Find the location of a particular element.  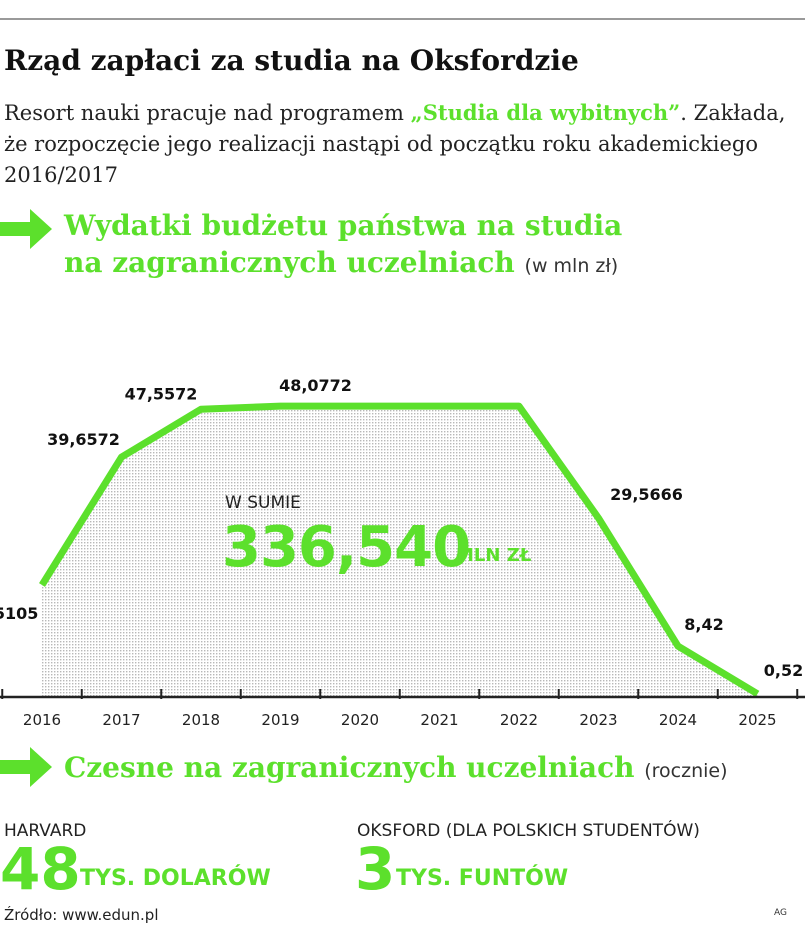

data-label: 48,0772 is located at coordinates (315, 385).